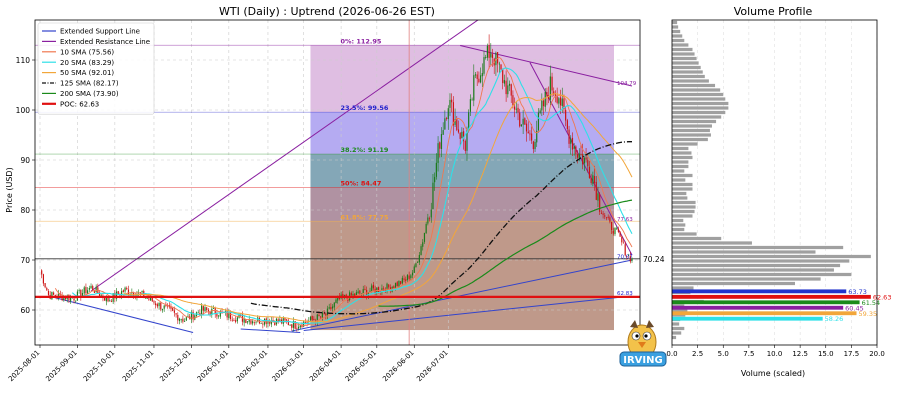  What do you see at coordinates (625, 258) in the screenshot?
I see `price-label: 70.07` at bounding box center [625, 258].